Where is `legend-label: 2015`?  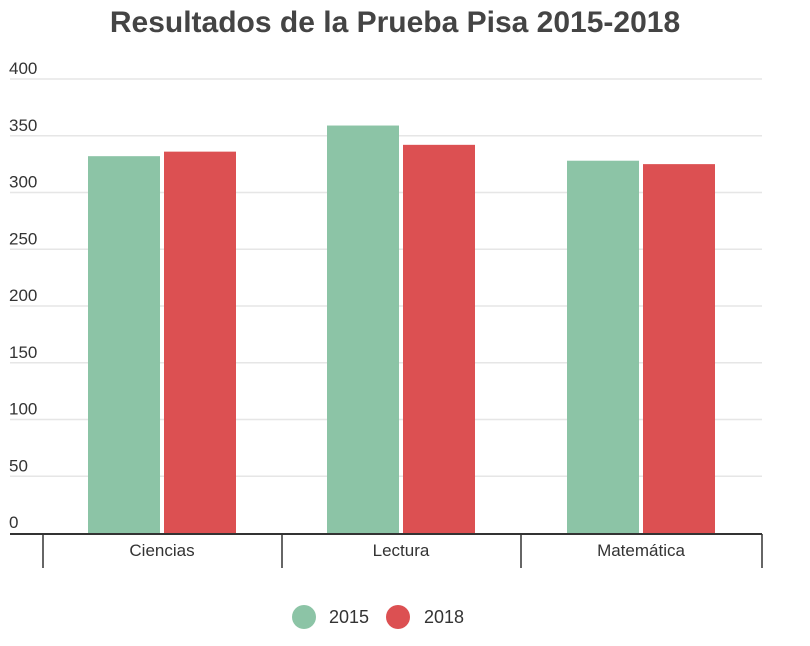
legend-label: 2015 is located at coordinates (349, 617).